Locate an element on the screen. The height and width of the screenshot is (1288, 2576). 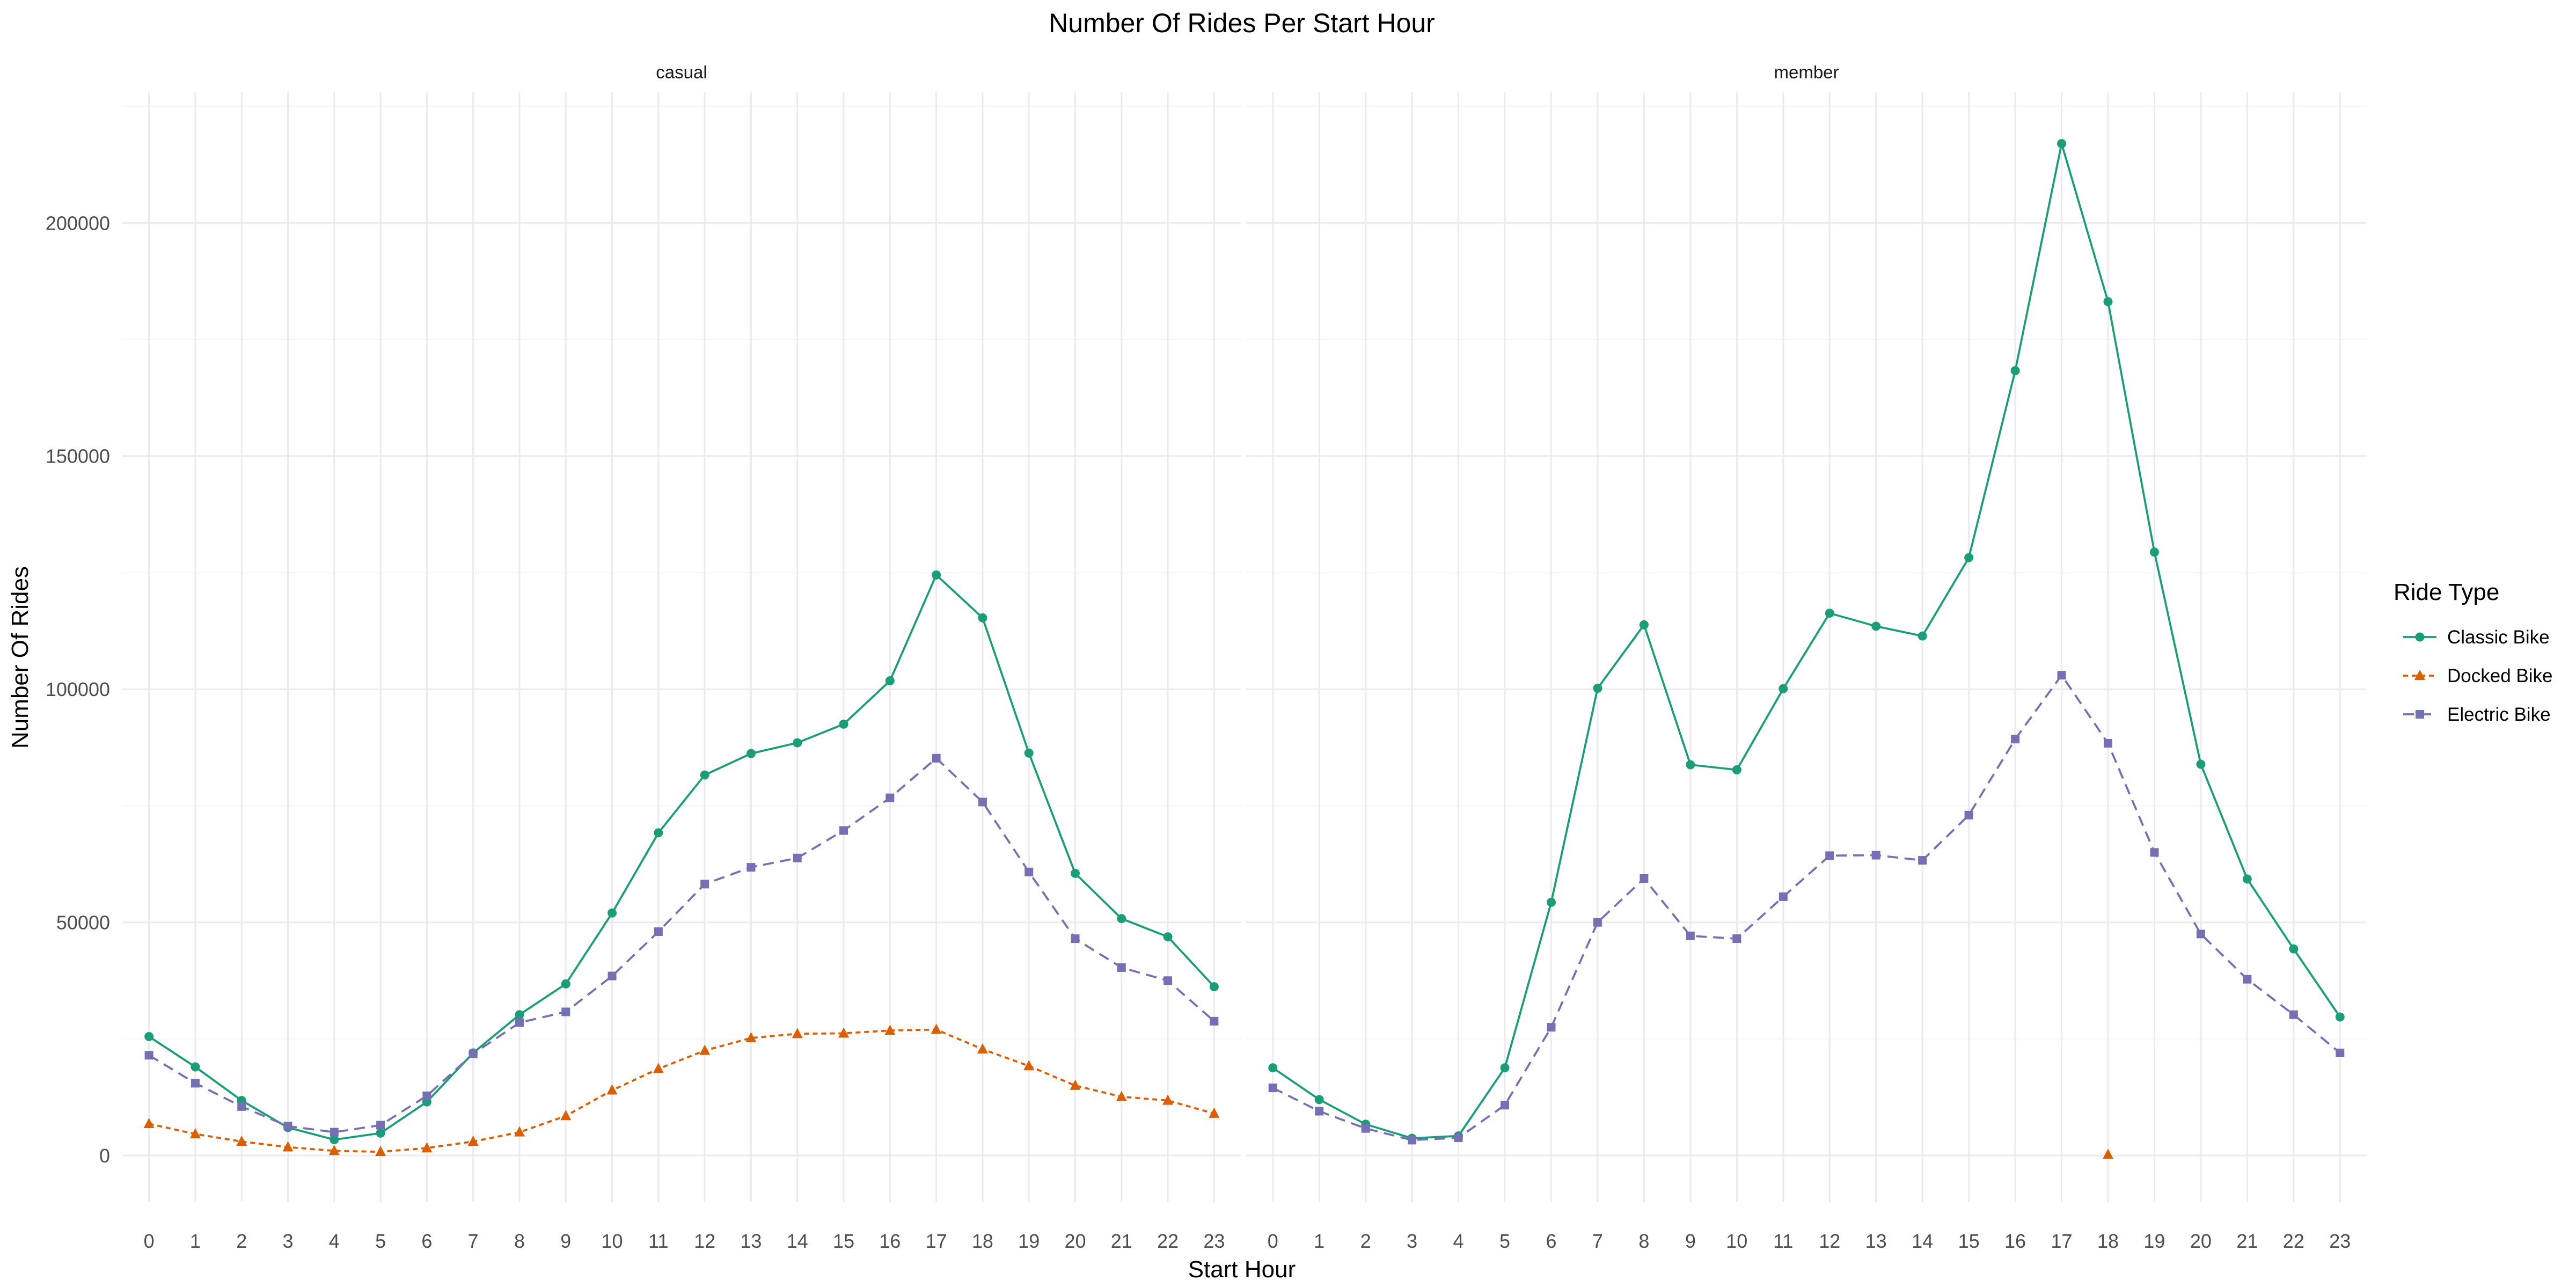
y-tick-label: 100000 is located at coordinates (78, 689).